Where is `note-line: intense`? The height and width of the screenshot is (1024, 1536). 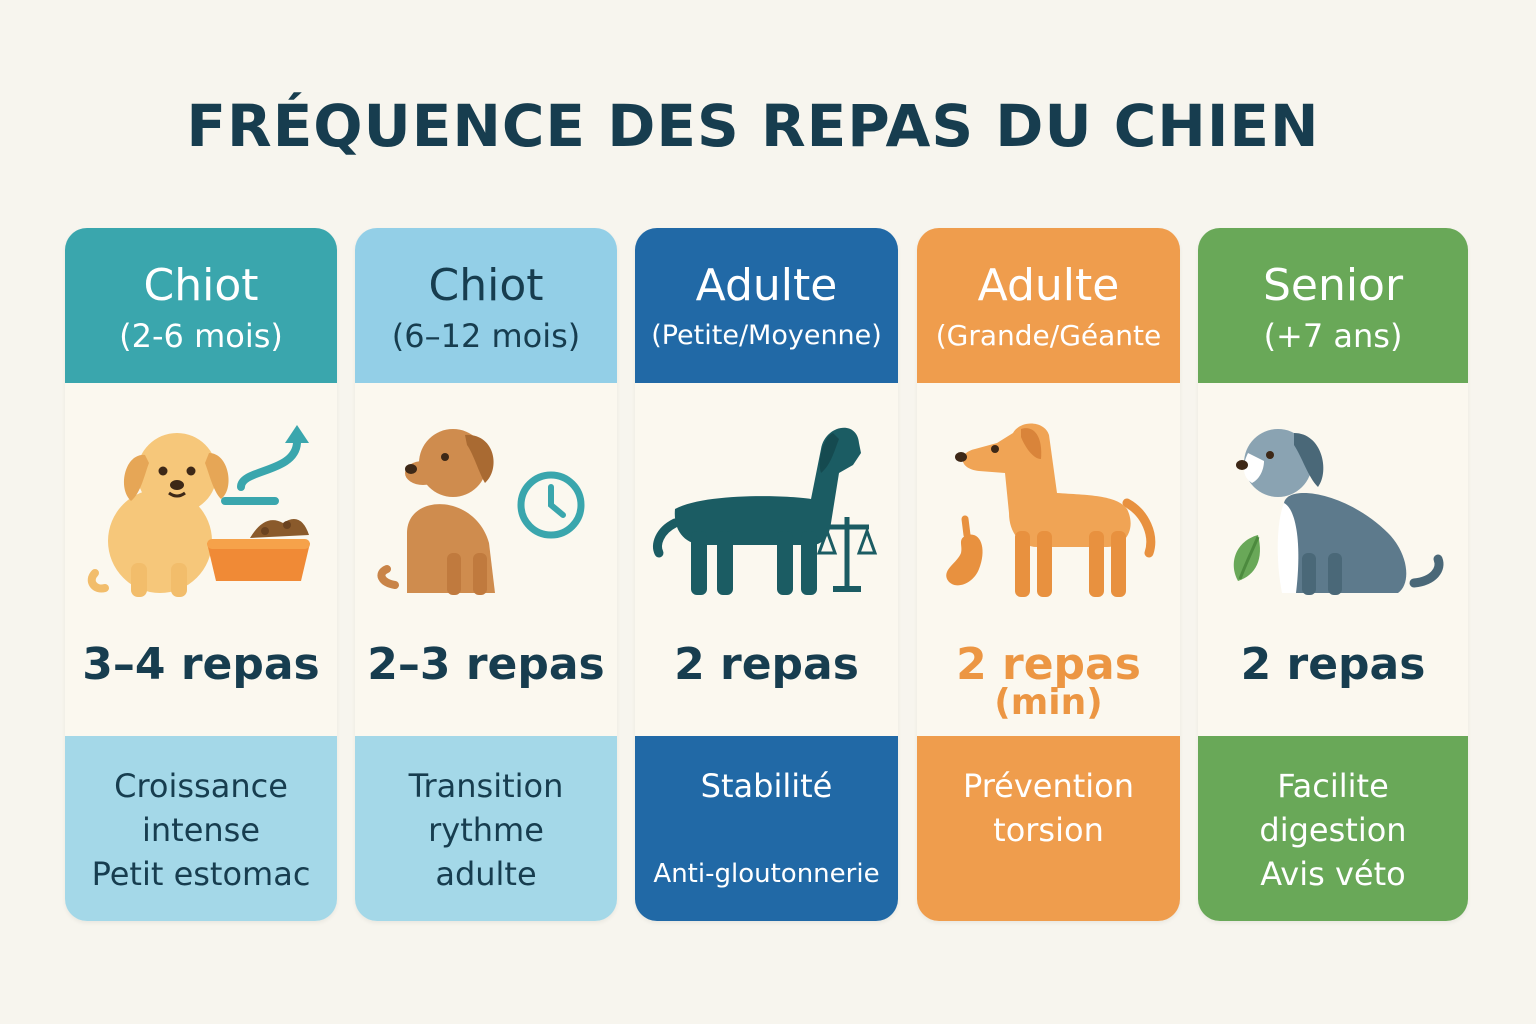 note-line: intense is located at coordinates (201, 830).